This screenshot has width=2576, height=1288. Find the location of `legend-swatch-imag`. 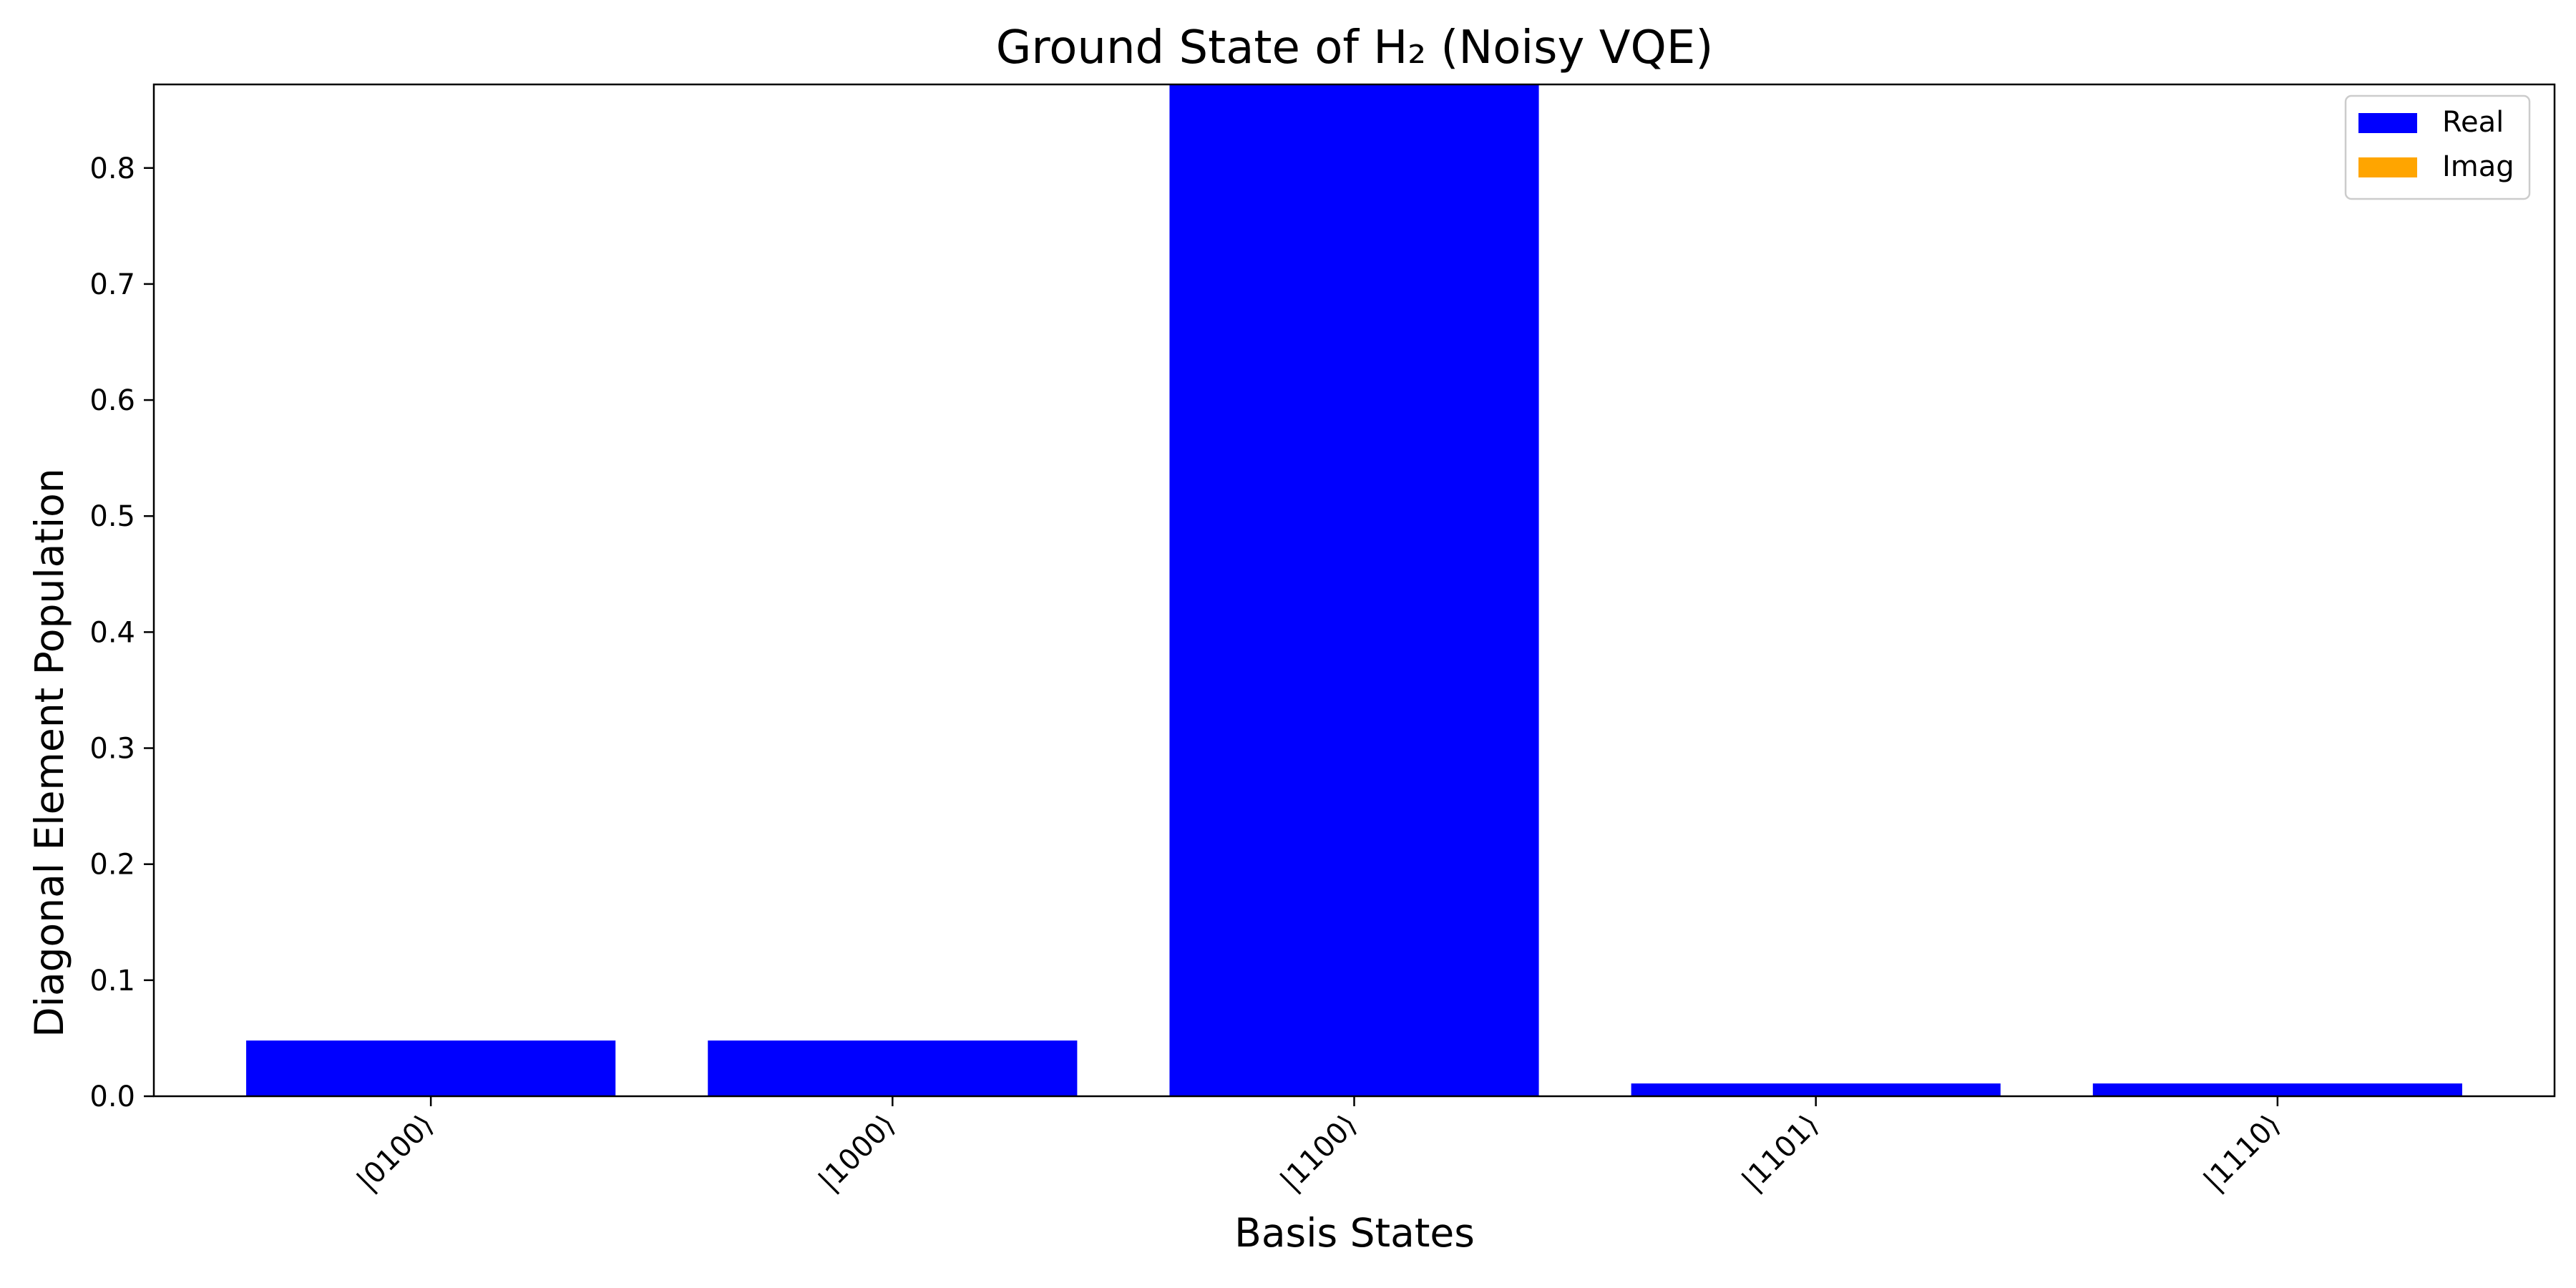

legend-swatch-imag is located at coordinates (2387, 167).